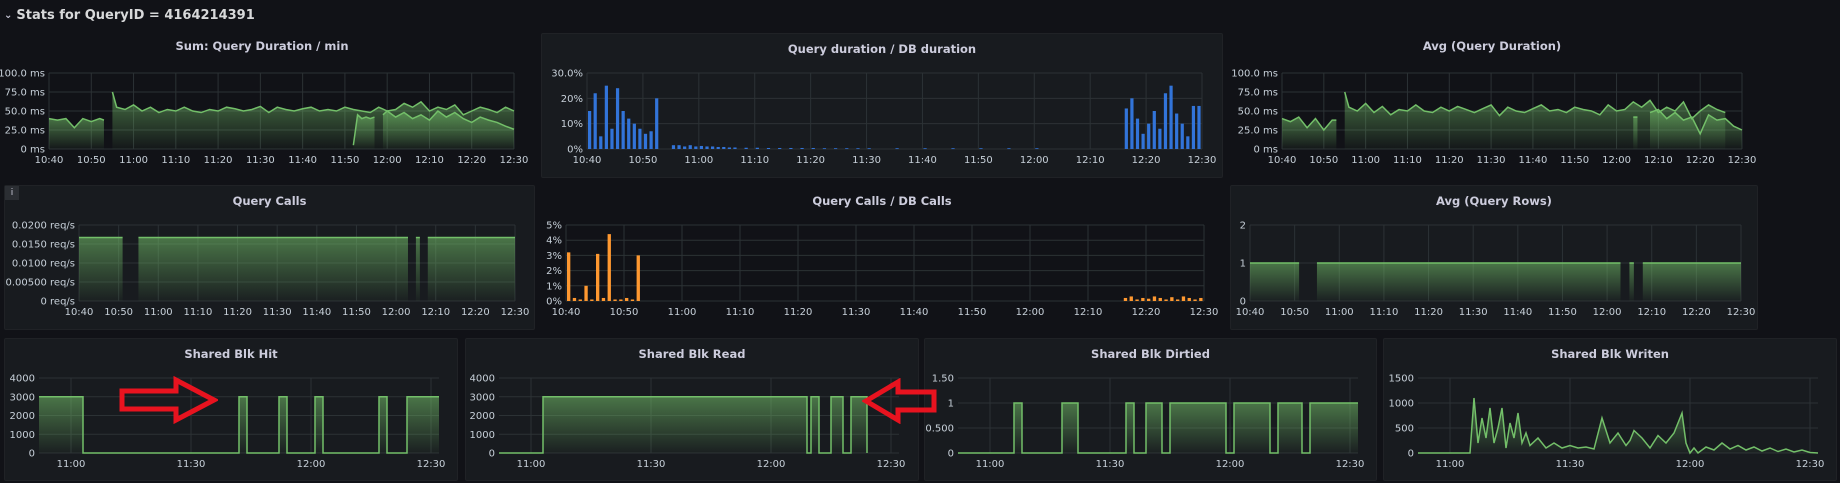 The height and width of the screenshot is (483, 1840). Describe the element at coordinates (943, 379) in the screenshot. I see `y-tick-label: 1.50` at that location.